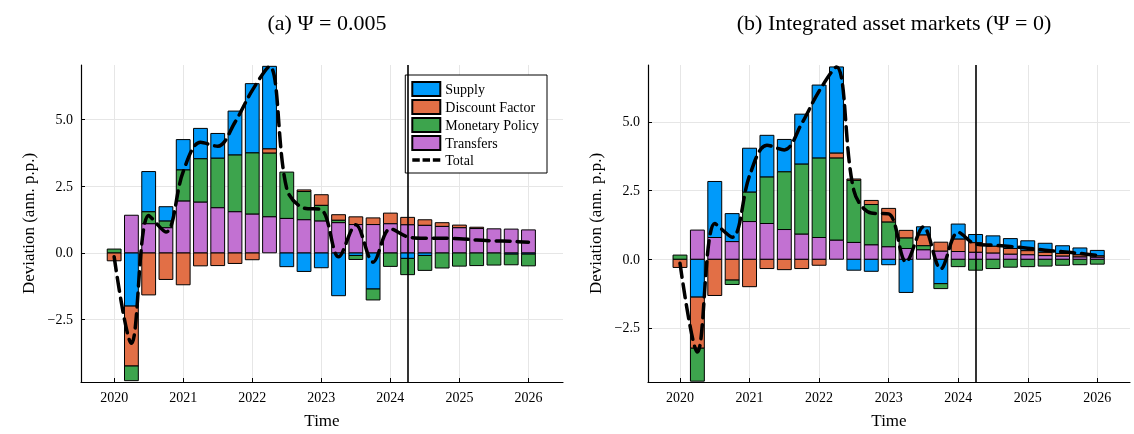  I want to click on chart-title: (b) Integrated asset markets (Ψ = 0), so click(894, 22).